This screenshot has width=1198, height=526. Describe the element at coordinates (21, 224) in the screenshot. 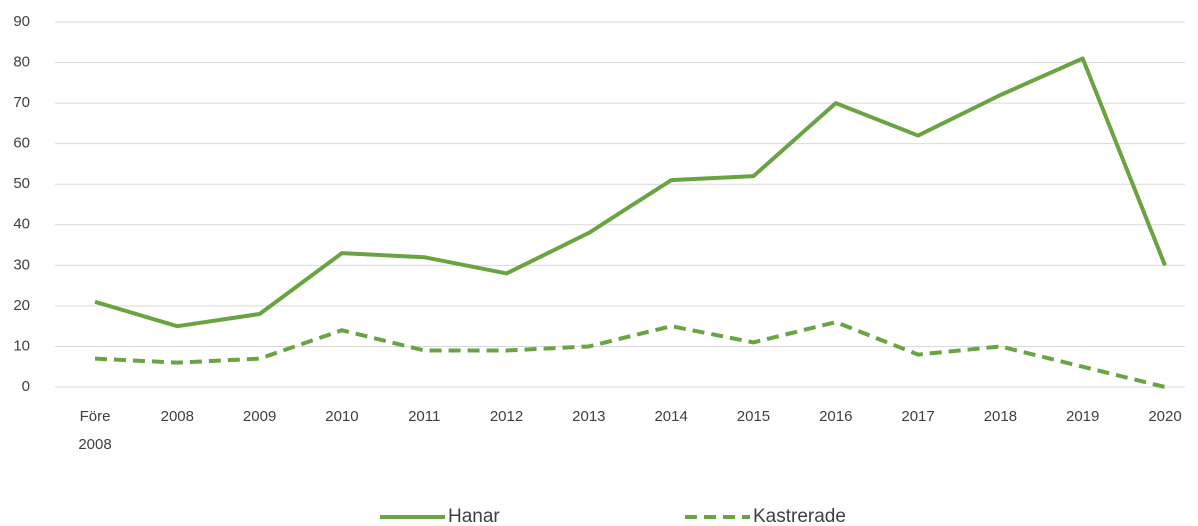

I see `y-tick-label: 40` at that location.